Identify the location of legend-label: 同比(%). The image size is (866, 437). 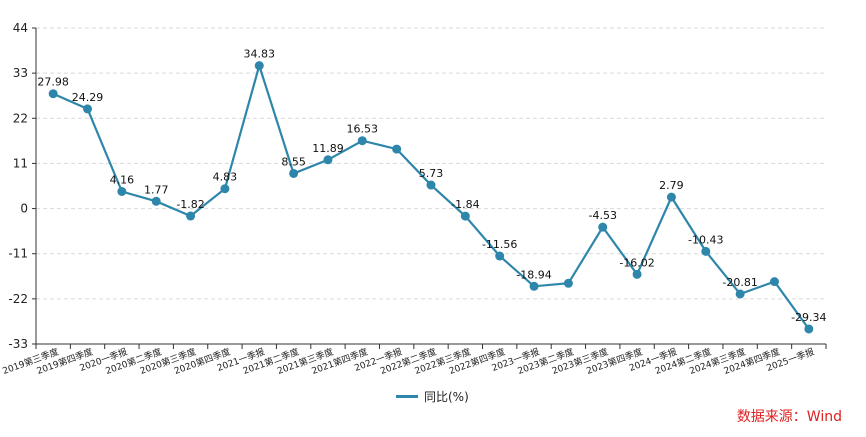
(446, 397).